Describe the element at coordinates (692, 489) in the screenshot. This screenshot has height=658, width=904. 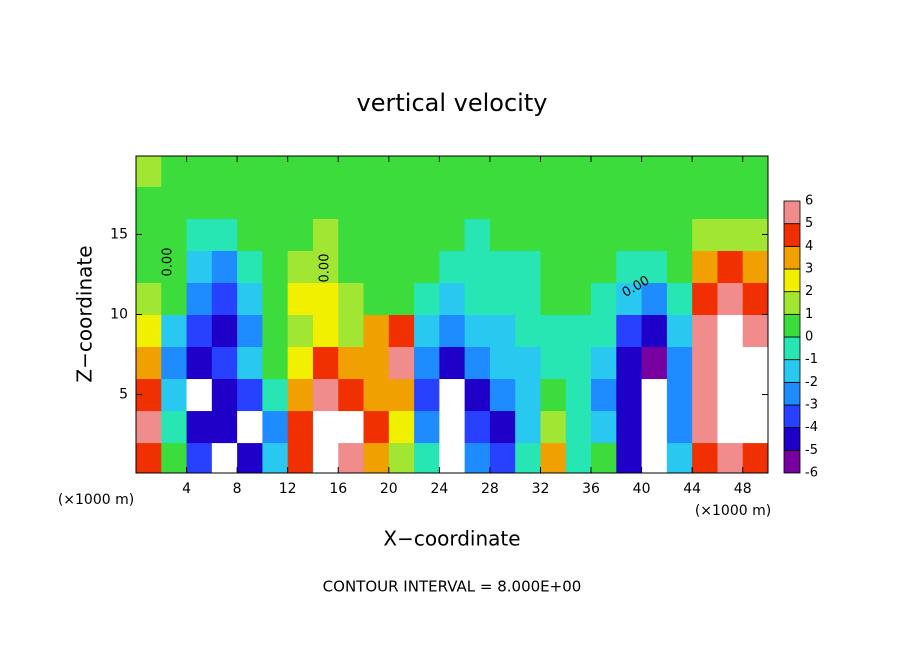
I see `x-tick-label: 44` at that location.